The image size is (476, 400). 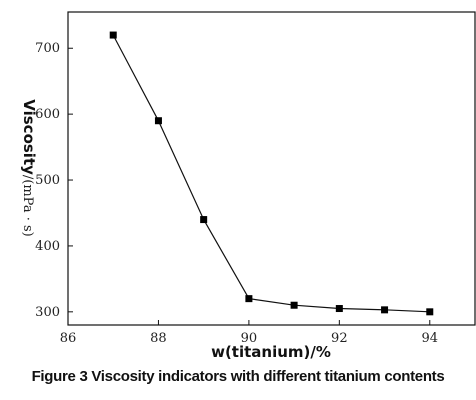 I want to click on y-tick-label: 400, so click(x=47, y=246).